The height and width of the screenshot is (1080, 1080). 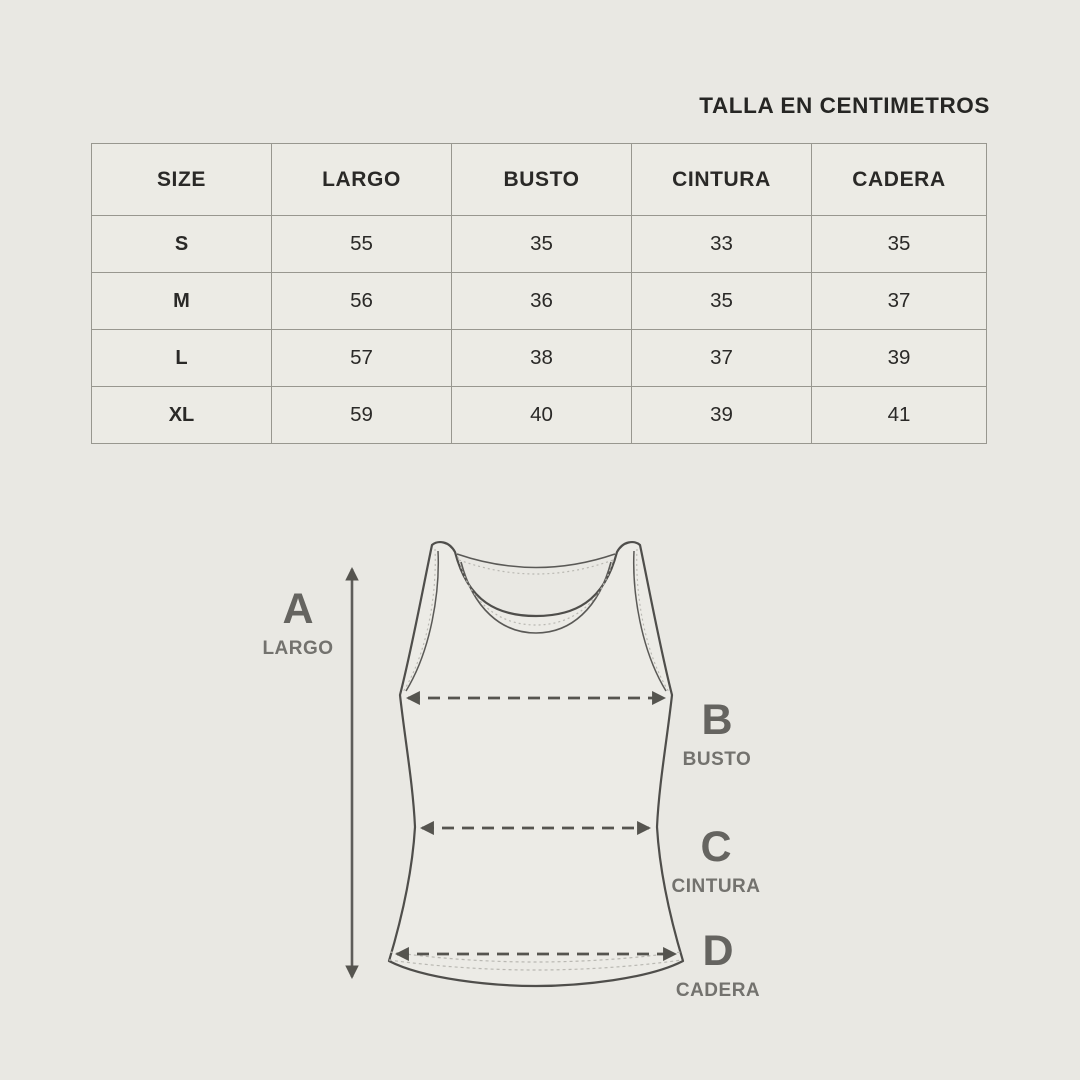 I want to click on label-cadera: D CADERA, so click(x=718, y=964).